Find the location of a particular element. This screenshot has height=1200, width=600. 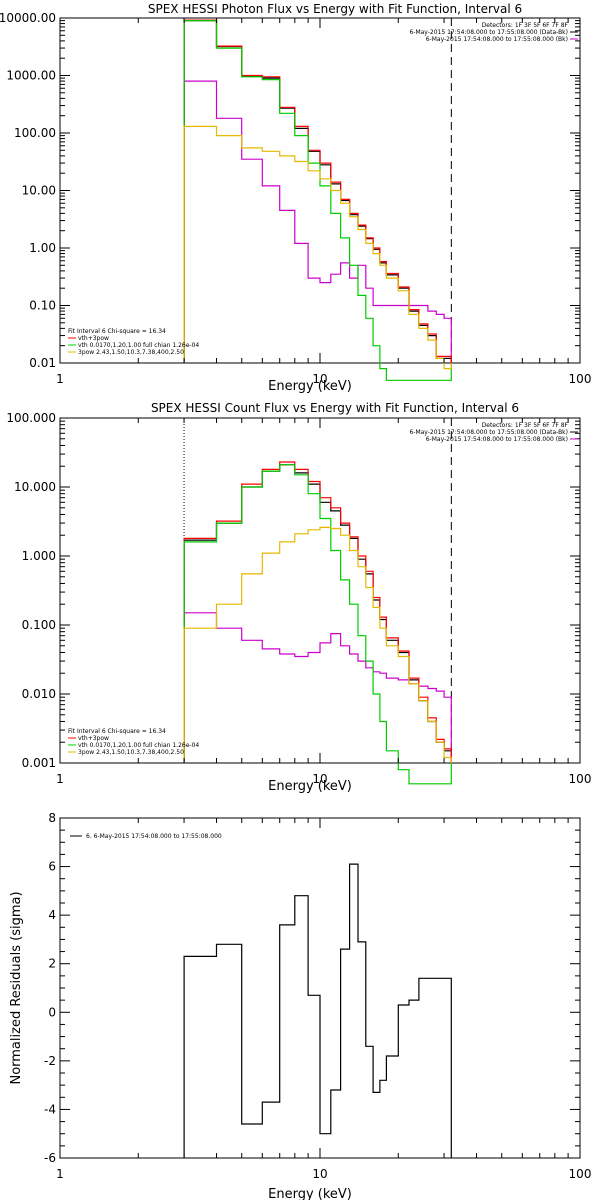

y-tick-label: 0.01 is located at coordinates (42, 363).